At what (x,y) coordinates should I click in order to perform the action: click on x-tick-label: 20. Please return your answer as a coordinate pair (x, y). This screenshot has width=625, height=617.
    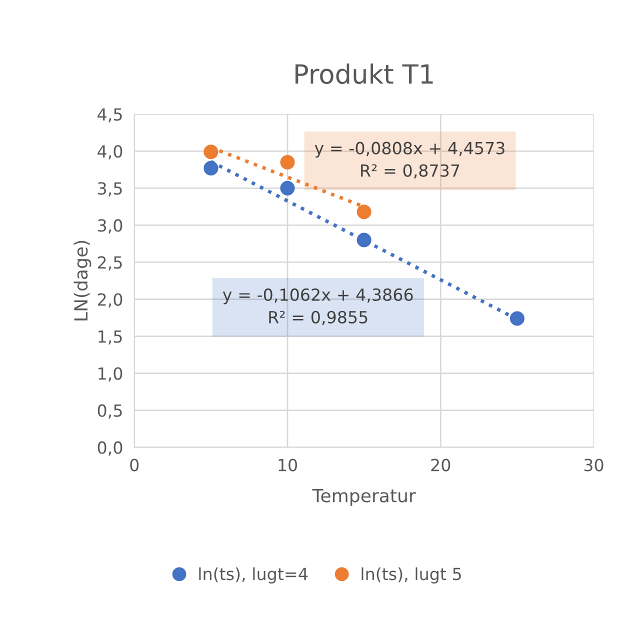
    Looking at the image, I should click on (440, 465).